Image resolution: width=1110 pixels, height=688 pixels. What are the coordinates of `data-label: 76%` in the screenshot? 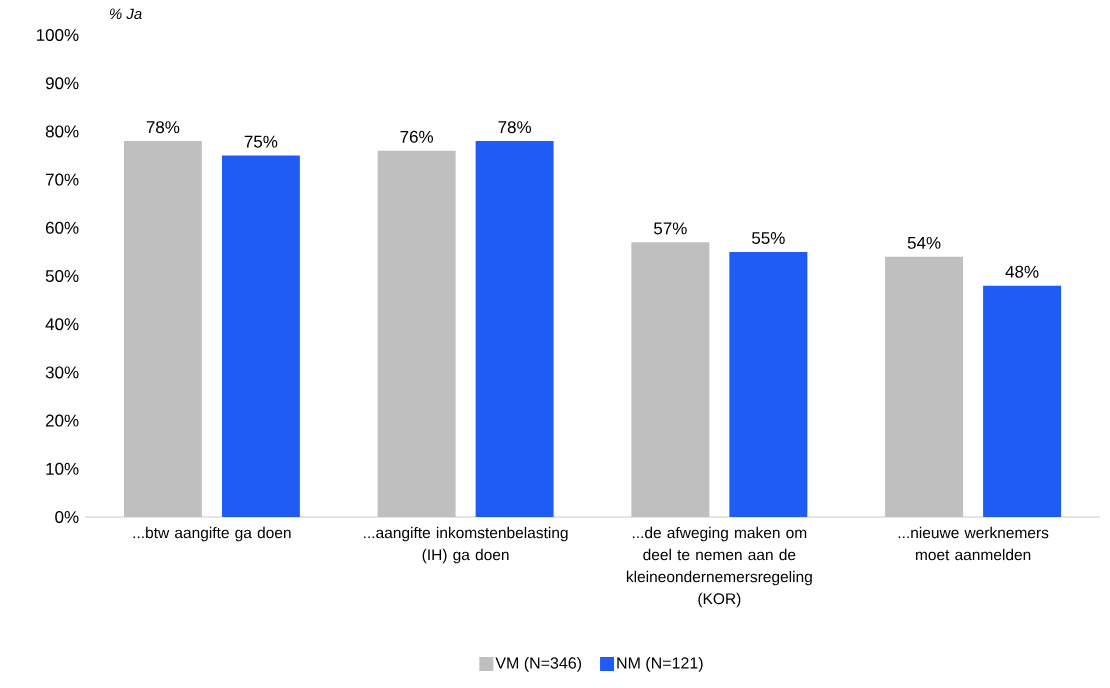 It's located at (417, 136).